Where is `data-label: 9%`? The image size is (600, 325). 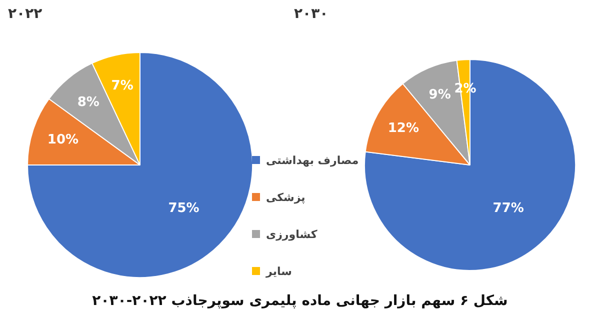
data-label: 9% is located at coordinates (439, 95).